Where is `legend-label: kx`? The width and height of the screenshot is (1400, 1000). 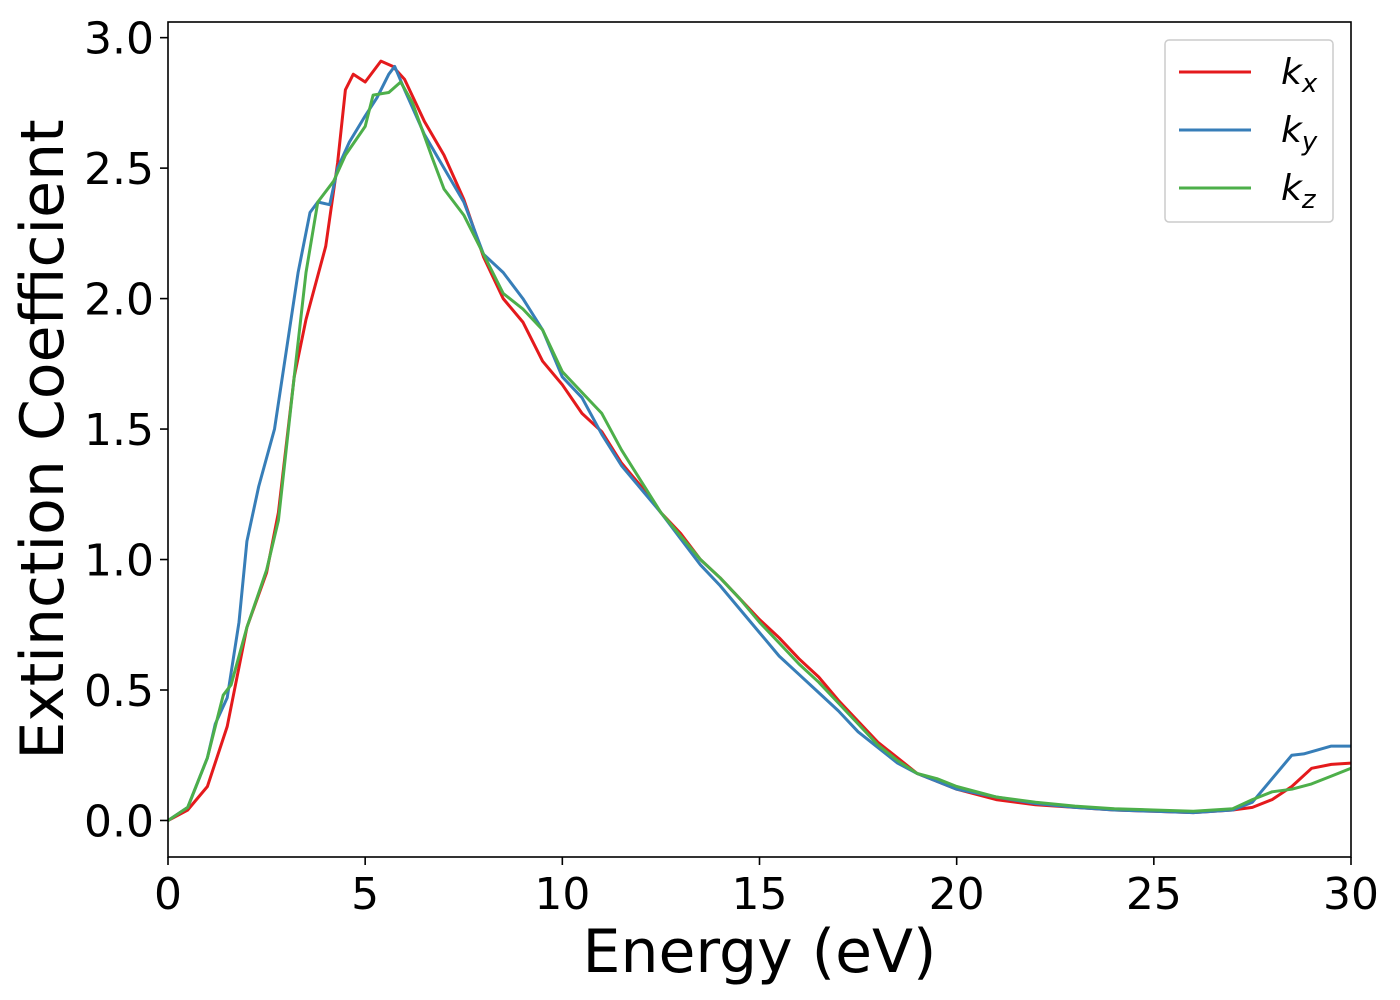
legend-label: kx is located at coordinates (1299, 75).